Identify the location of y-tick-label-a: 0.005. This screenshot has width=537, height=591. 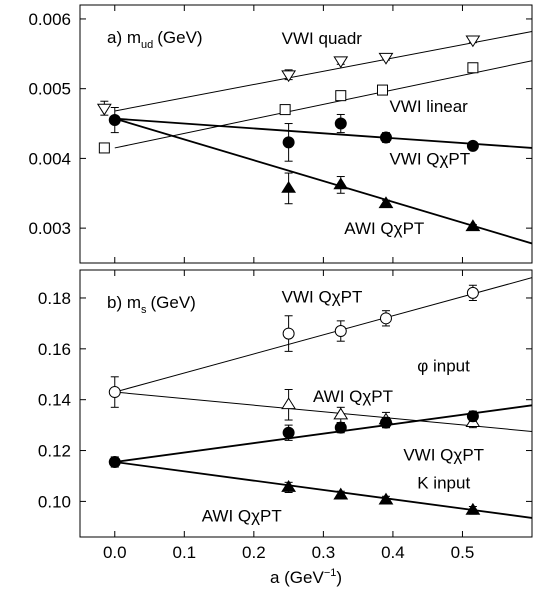
(49, 89).